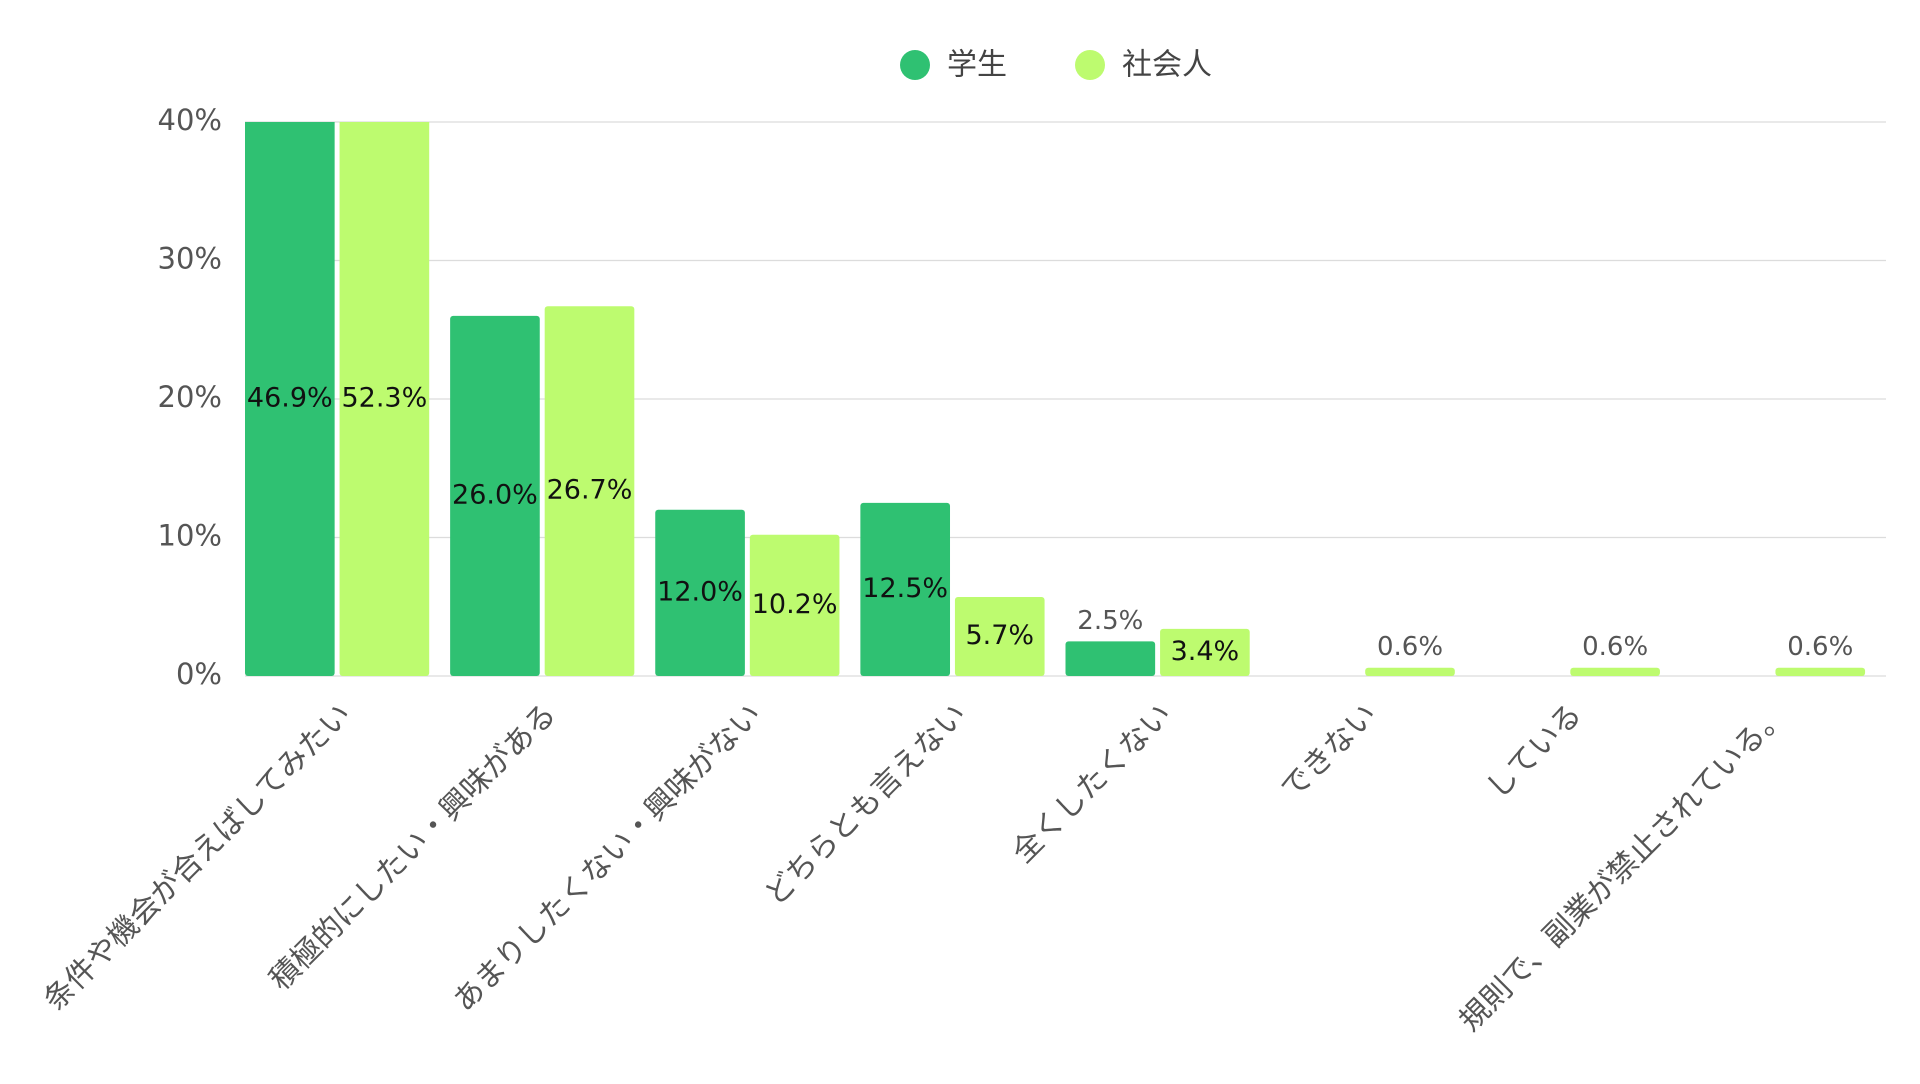 Image resolution: width=1920 pixels, height=1084 pixels. What do you see at coordinates (866, 805) in the screenshot?
I see `x-tick-label: どちらとも言えない` at bounding box center [866, 805].